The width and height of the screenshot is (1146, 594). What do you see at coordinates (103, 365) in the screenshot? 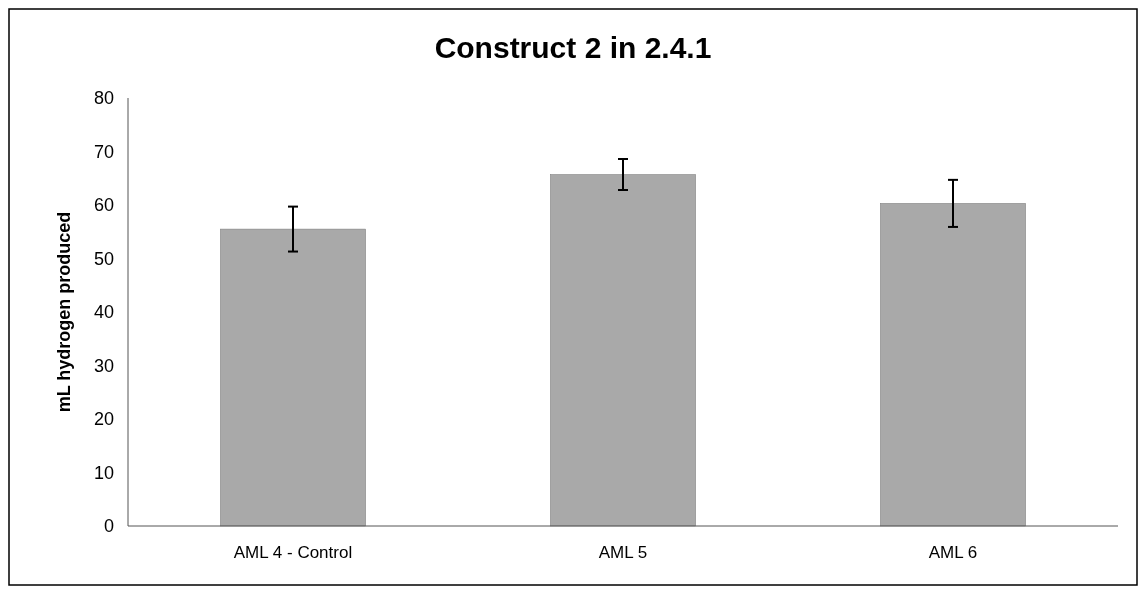
I see `y-tick-label: 30` at bounding box center [103, 365].